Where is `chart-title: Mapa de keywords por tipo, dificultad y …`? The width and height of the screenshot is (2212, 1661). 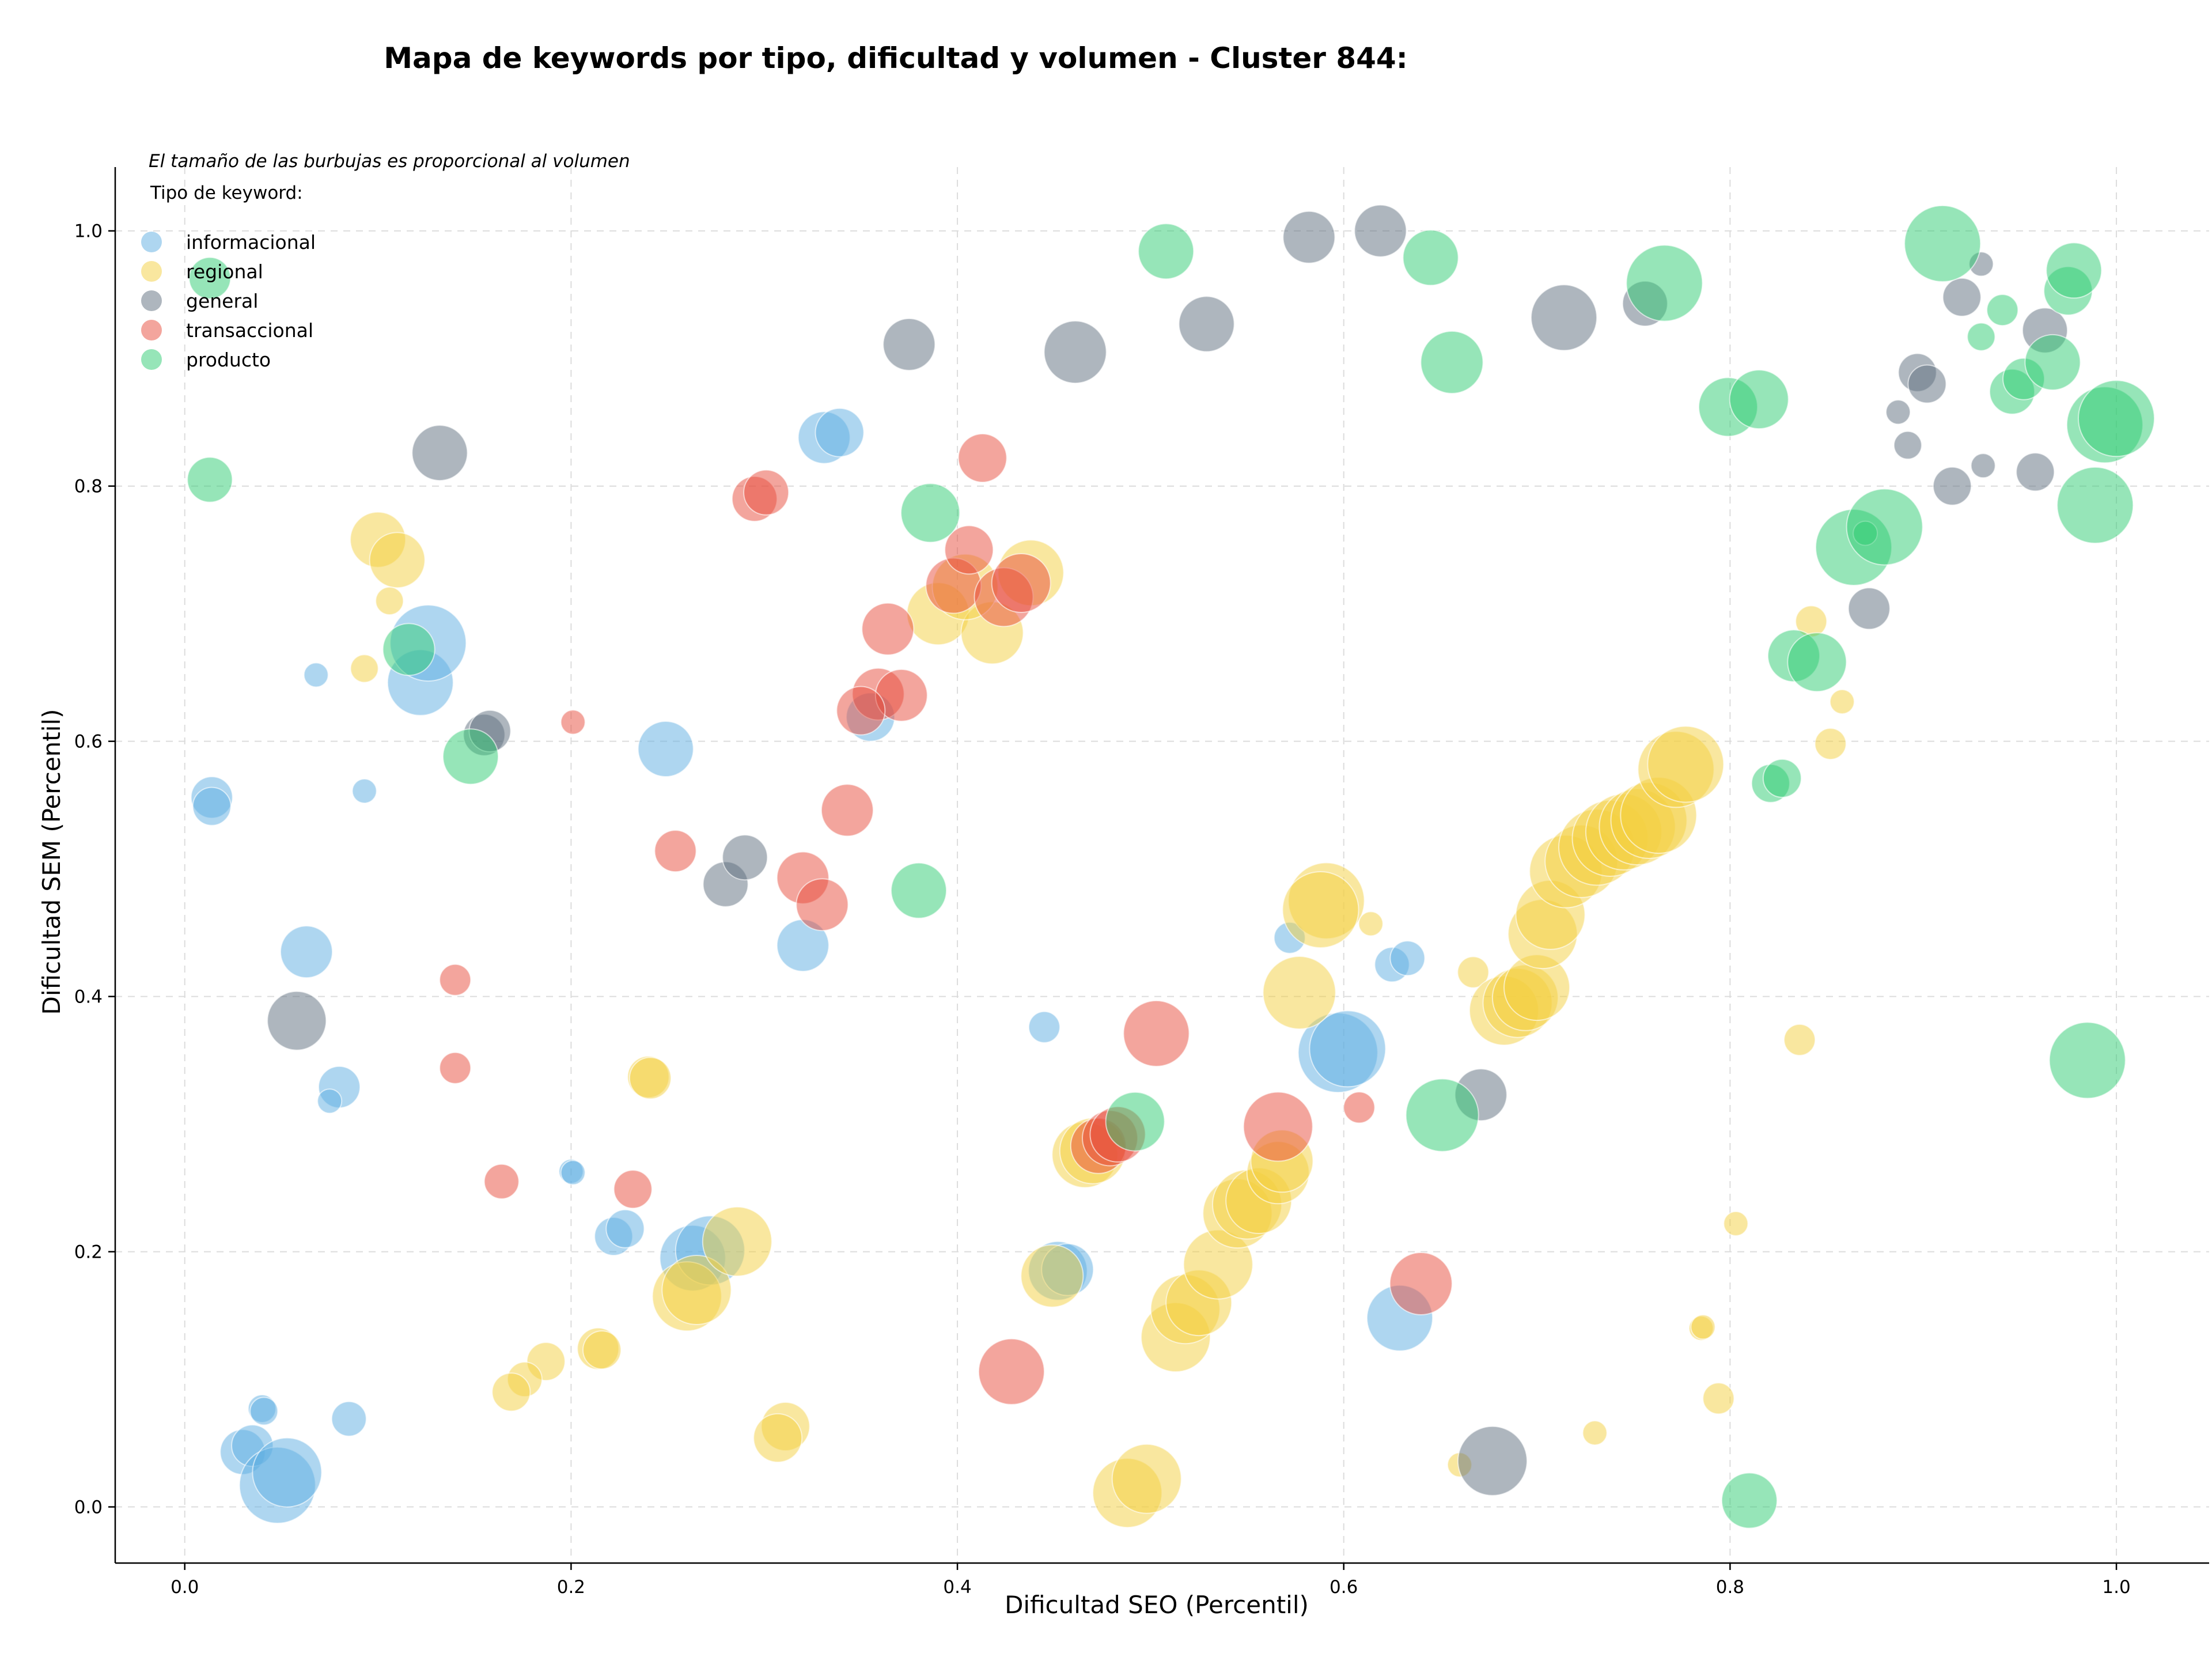
chart-title: Mapa de keywords por tipo, dificultad y … is located at coordinates (895, 58).